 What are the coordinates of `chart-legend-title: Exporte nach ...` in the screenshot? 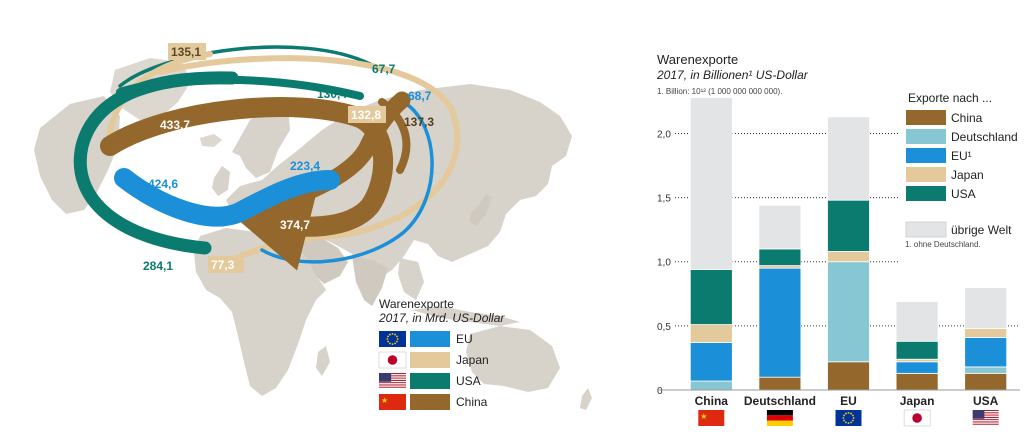 It's located at (950, 98).